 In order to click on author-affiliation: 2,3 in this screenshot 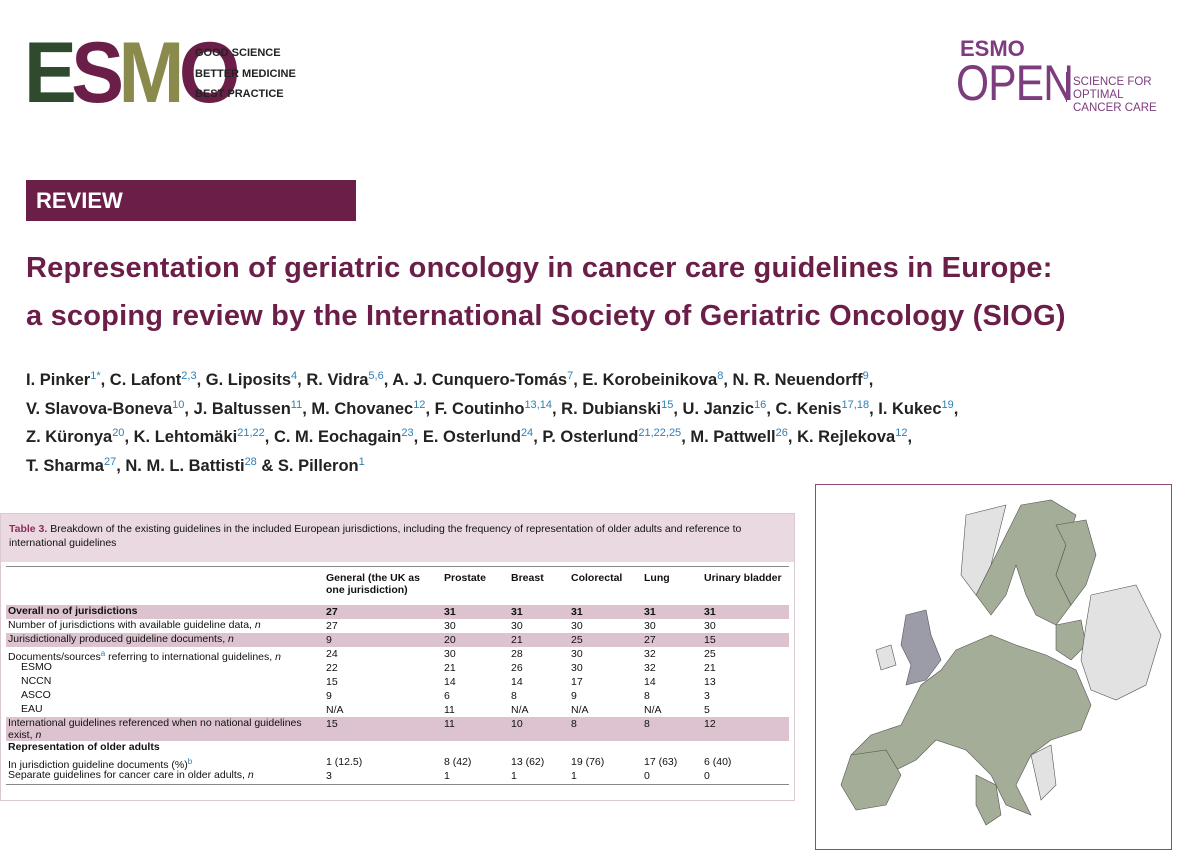, I will do `click(189, 376)`.